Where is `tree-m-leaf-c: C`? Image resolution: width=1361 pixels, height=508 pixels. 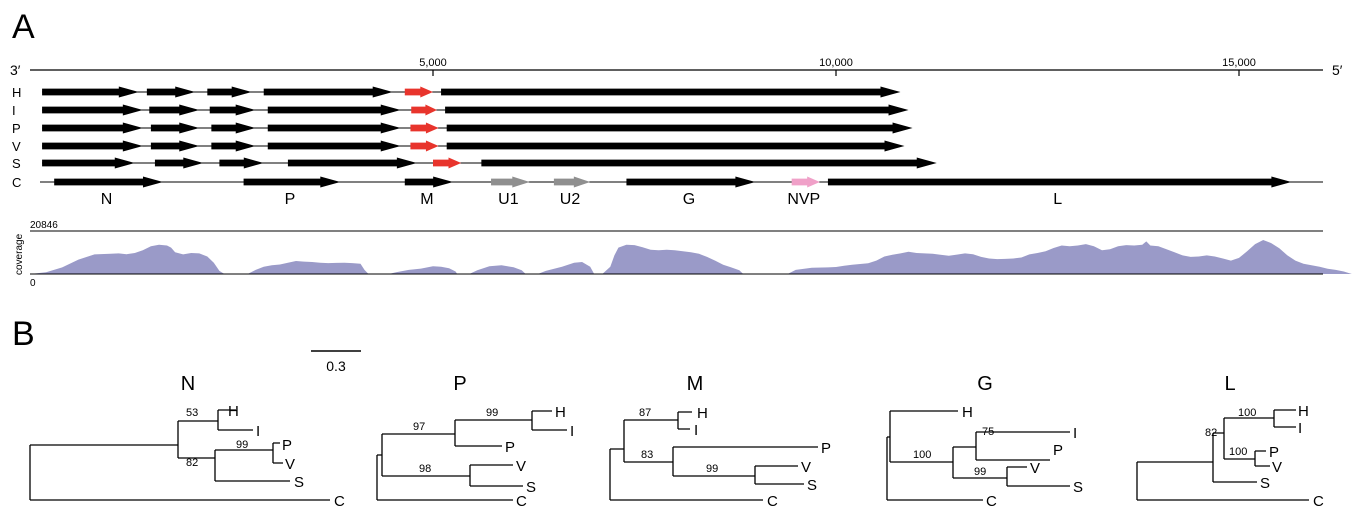 tree-m-leaf-c: C is located at coordinates (772, 500).